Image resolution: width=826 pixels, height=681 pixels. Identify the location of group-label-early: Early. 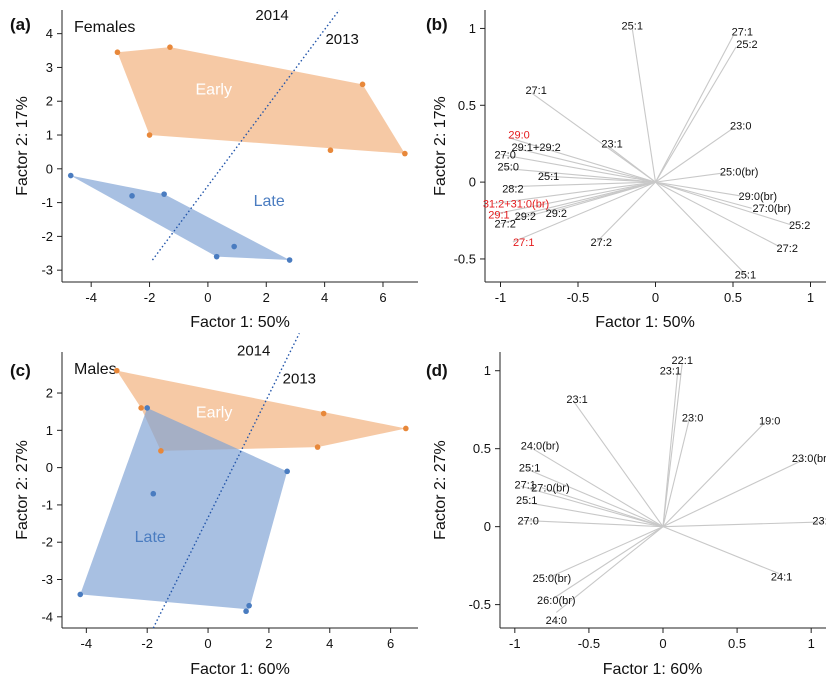
(214, 412).